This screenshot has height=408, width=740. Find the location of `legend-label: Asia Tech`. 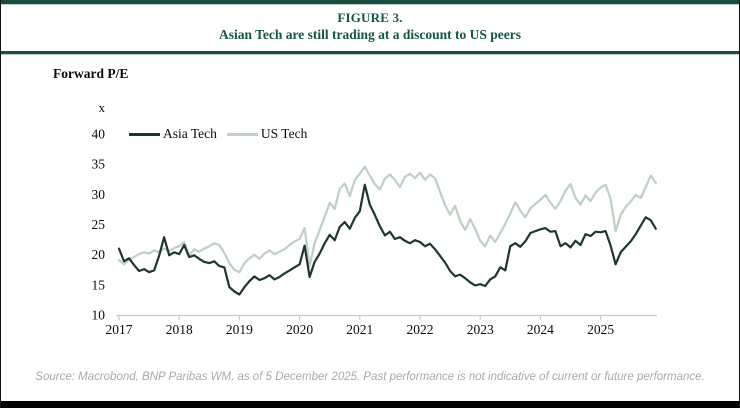

legend-label: Asia Tech is located at coordinates (190, 133).